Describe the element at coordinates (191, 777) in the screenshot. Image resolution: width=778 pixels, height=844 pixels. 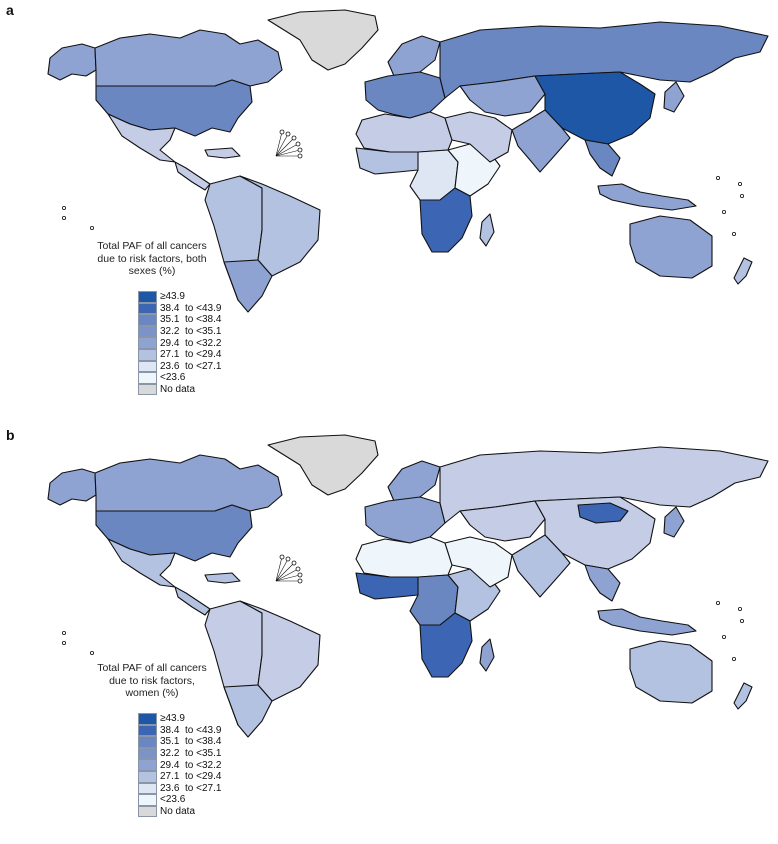
I see `legend-label: 27.1 to <29.4` at that location.